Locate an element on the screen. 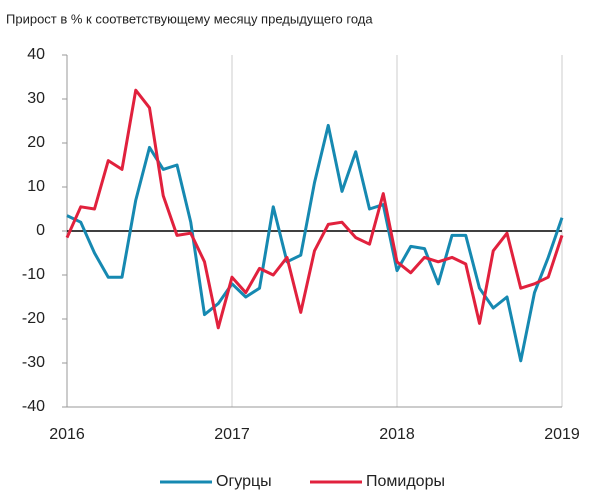 This screenshot has height=493, width=589. y-tick-label: -40 is located at coordinates (33, 406).